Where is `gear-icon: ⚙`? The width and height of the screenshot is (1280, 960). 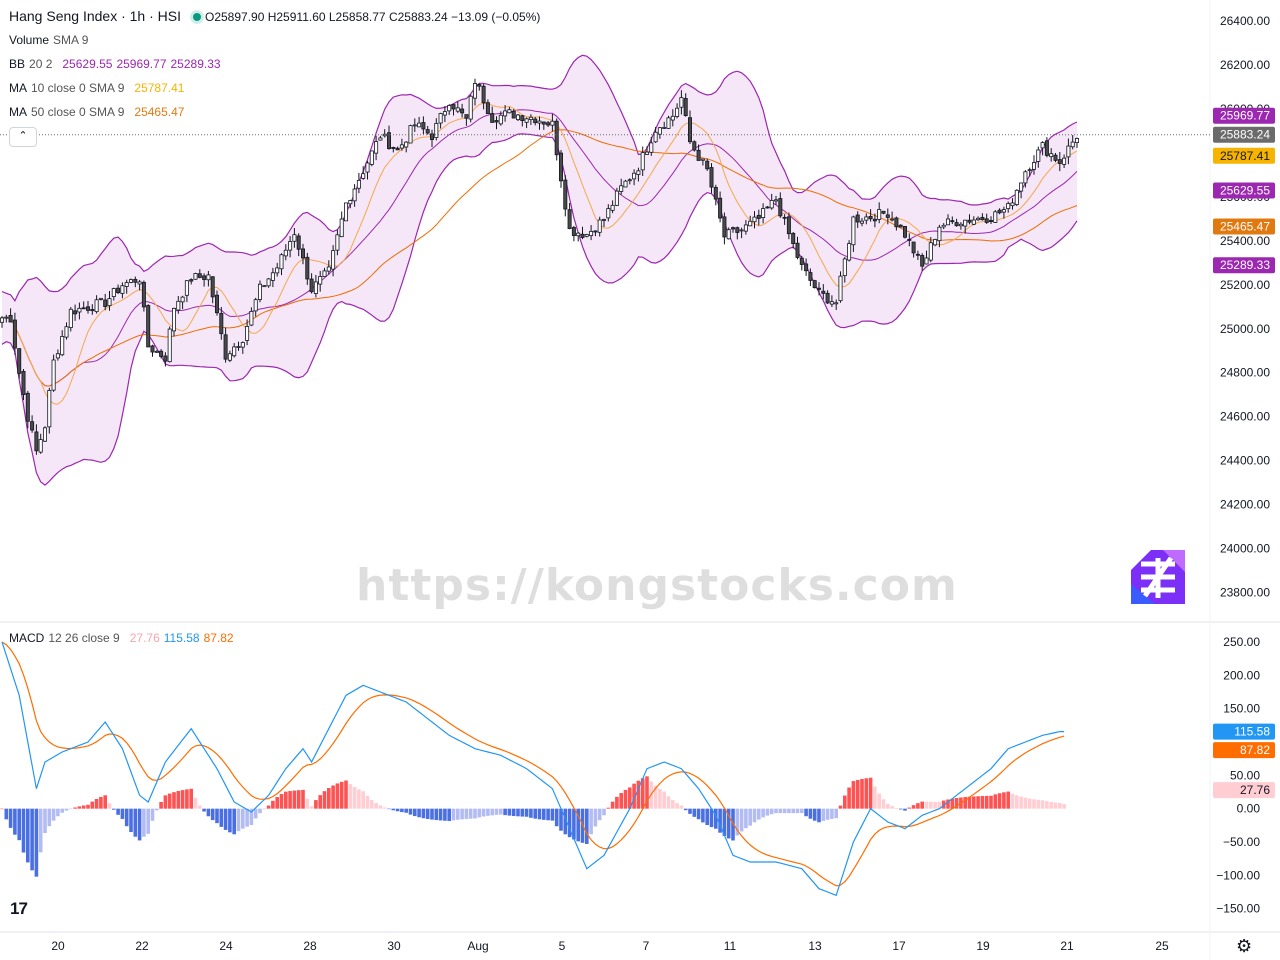 gear-icon: ⚙ is located at coordinates (1244, 946).